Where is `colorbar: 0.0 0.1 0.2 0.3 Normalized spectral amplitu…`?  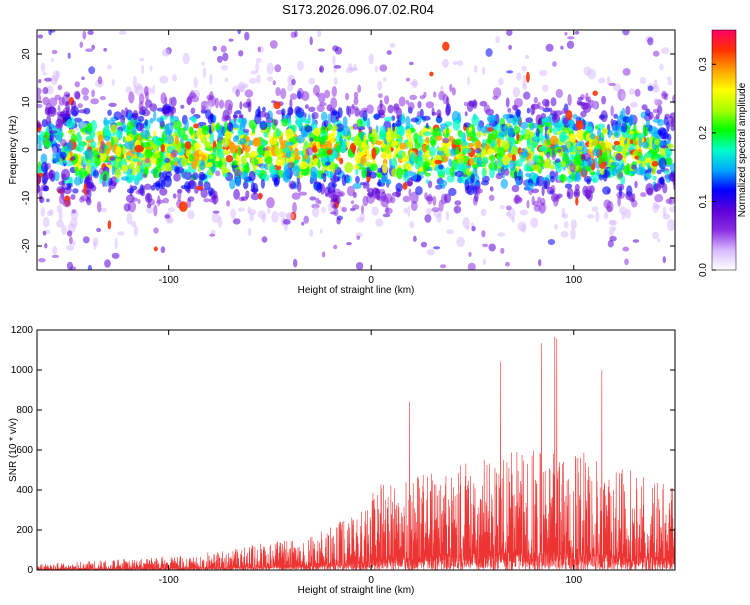
colorbar: 0.0 0.1 0.2 0.3 Normalized spectral amplitu… is located at coordinates (723, 153).